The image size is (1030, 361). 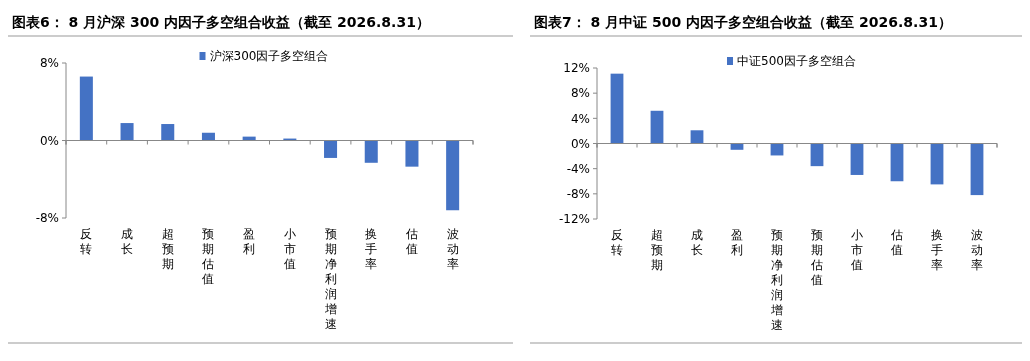 I want to click on chart-title: 图表6： 8 月沪深 300 内因子多空组合收益（截至 2026.8.31）, so click(x=221, y=22).